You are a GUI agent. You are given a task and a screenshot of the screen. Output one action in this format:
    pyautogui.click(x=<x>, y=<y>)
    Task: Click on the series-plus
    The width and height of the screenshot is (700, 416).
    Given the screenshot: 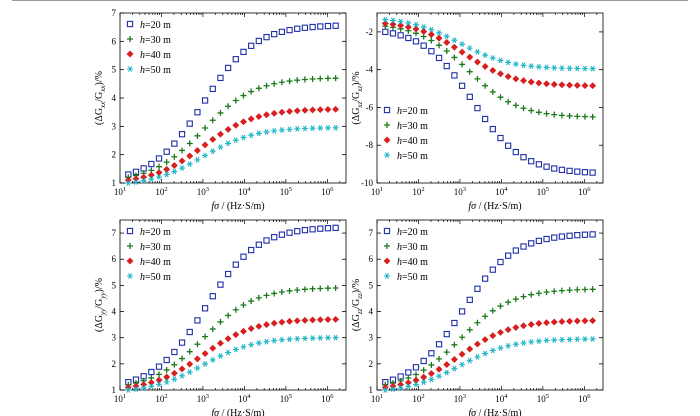 What is the action you would take?
    pyautogui.click(x=489, y=337)
    